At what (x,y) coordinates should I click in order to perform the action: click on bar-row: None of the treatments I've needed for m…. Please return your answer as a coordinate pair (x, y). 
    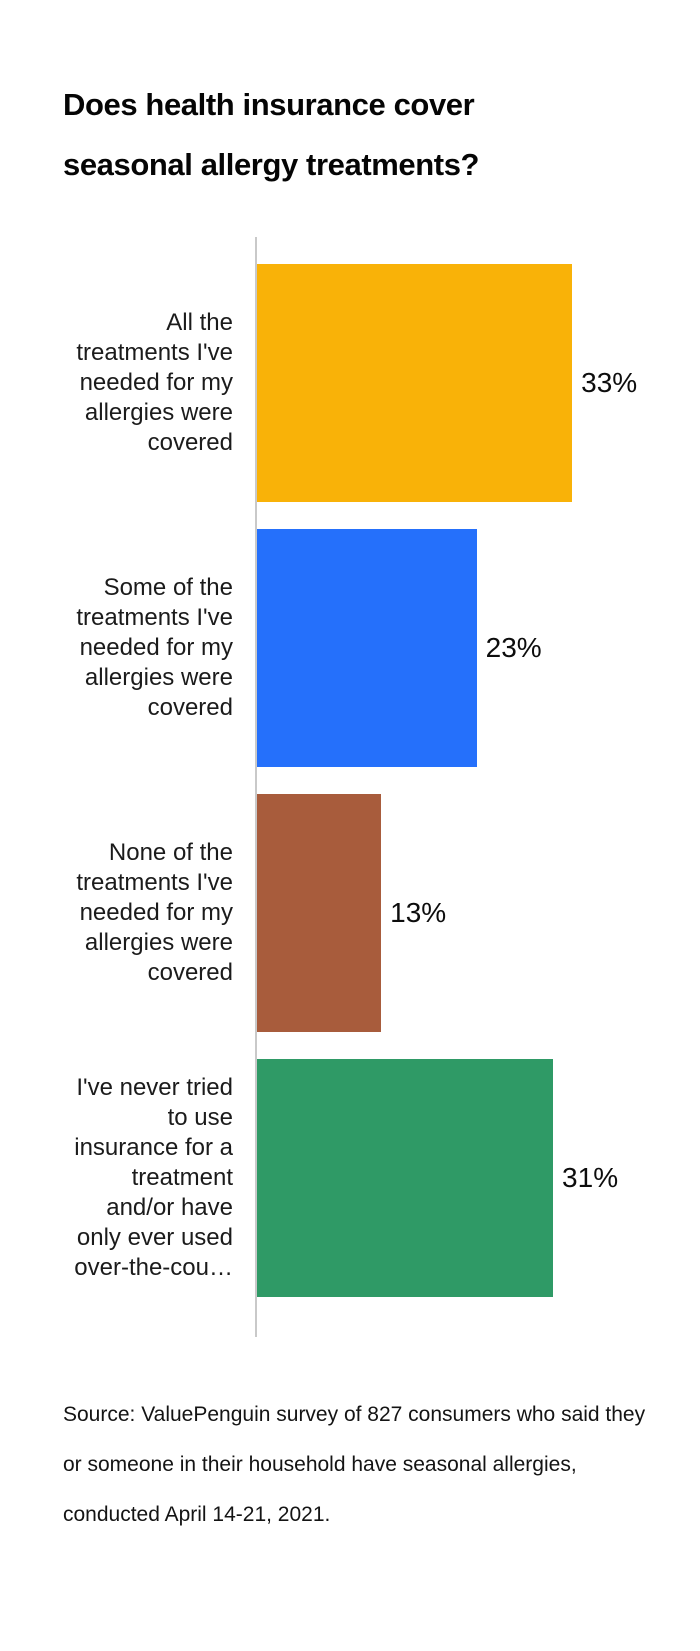
    Looking at the image, I should click on (350, 913).